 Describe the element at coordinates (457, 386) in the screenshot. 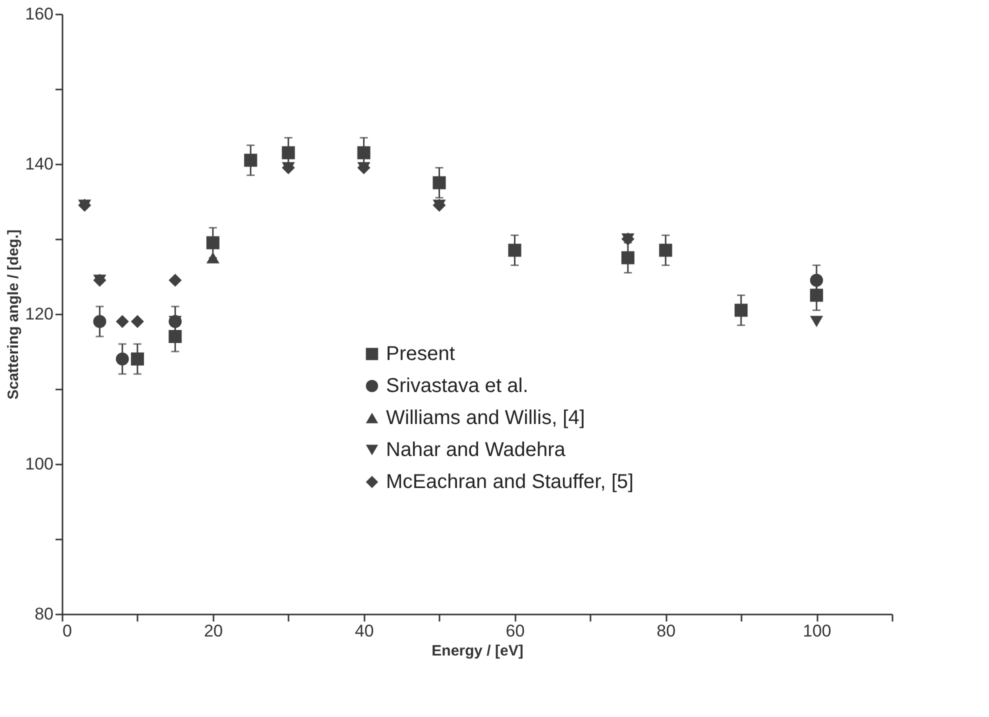

I see `legend-label: Srivastava et al.` at that location.